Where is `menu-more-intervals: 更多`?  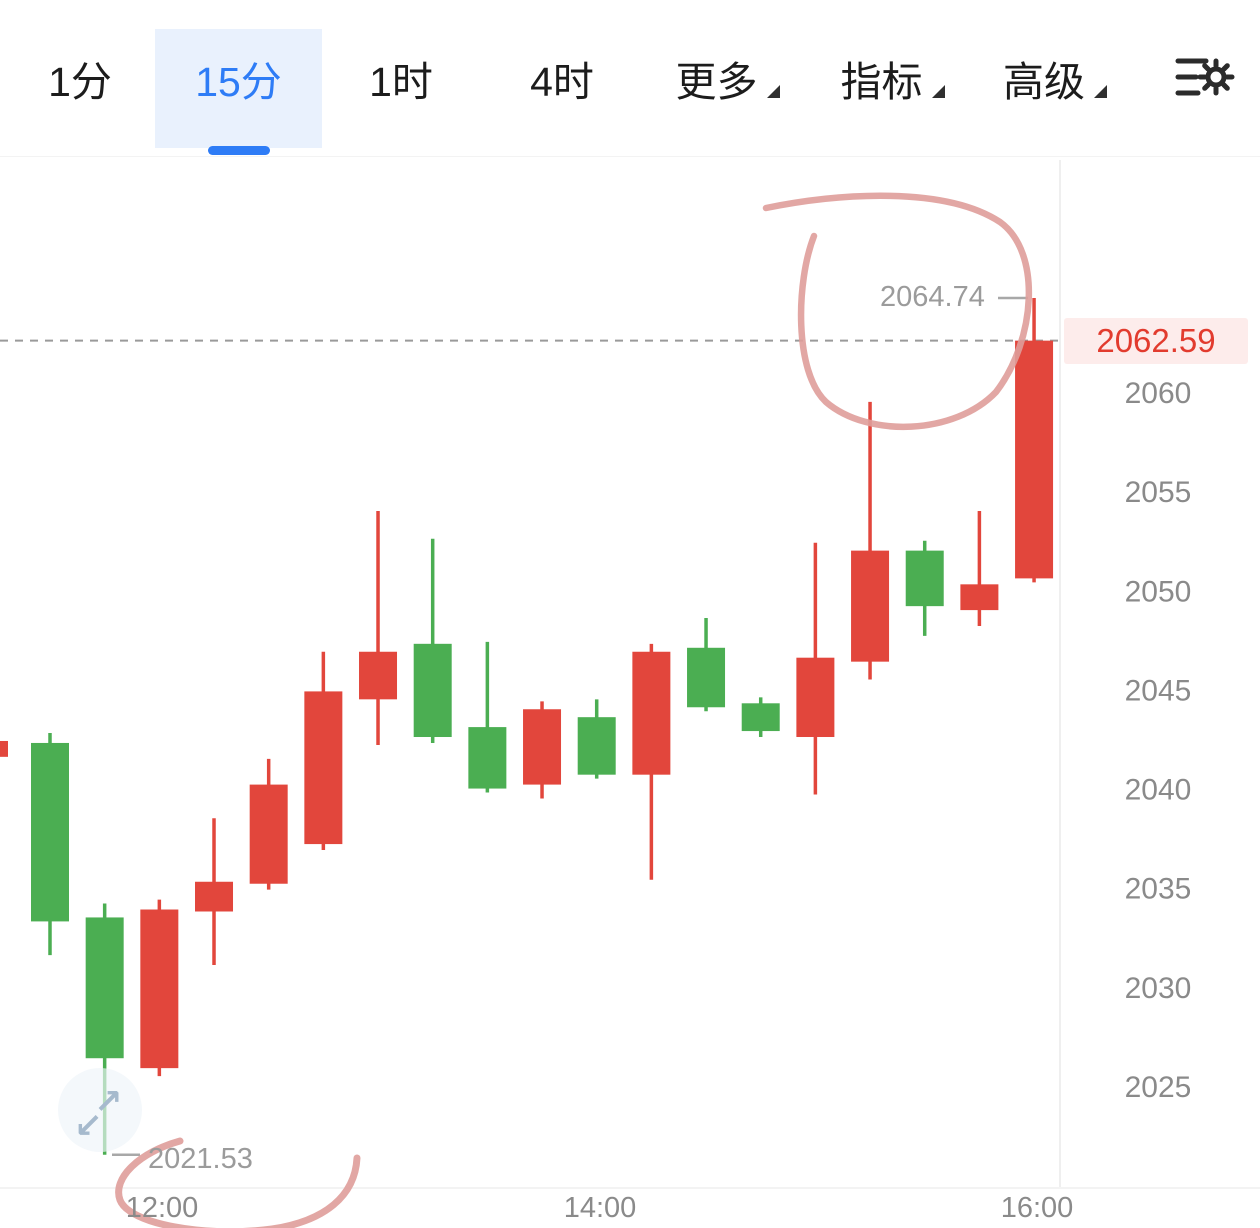
menu-more-intervals: 更多 is located at coordinates (727, 78).